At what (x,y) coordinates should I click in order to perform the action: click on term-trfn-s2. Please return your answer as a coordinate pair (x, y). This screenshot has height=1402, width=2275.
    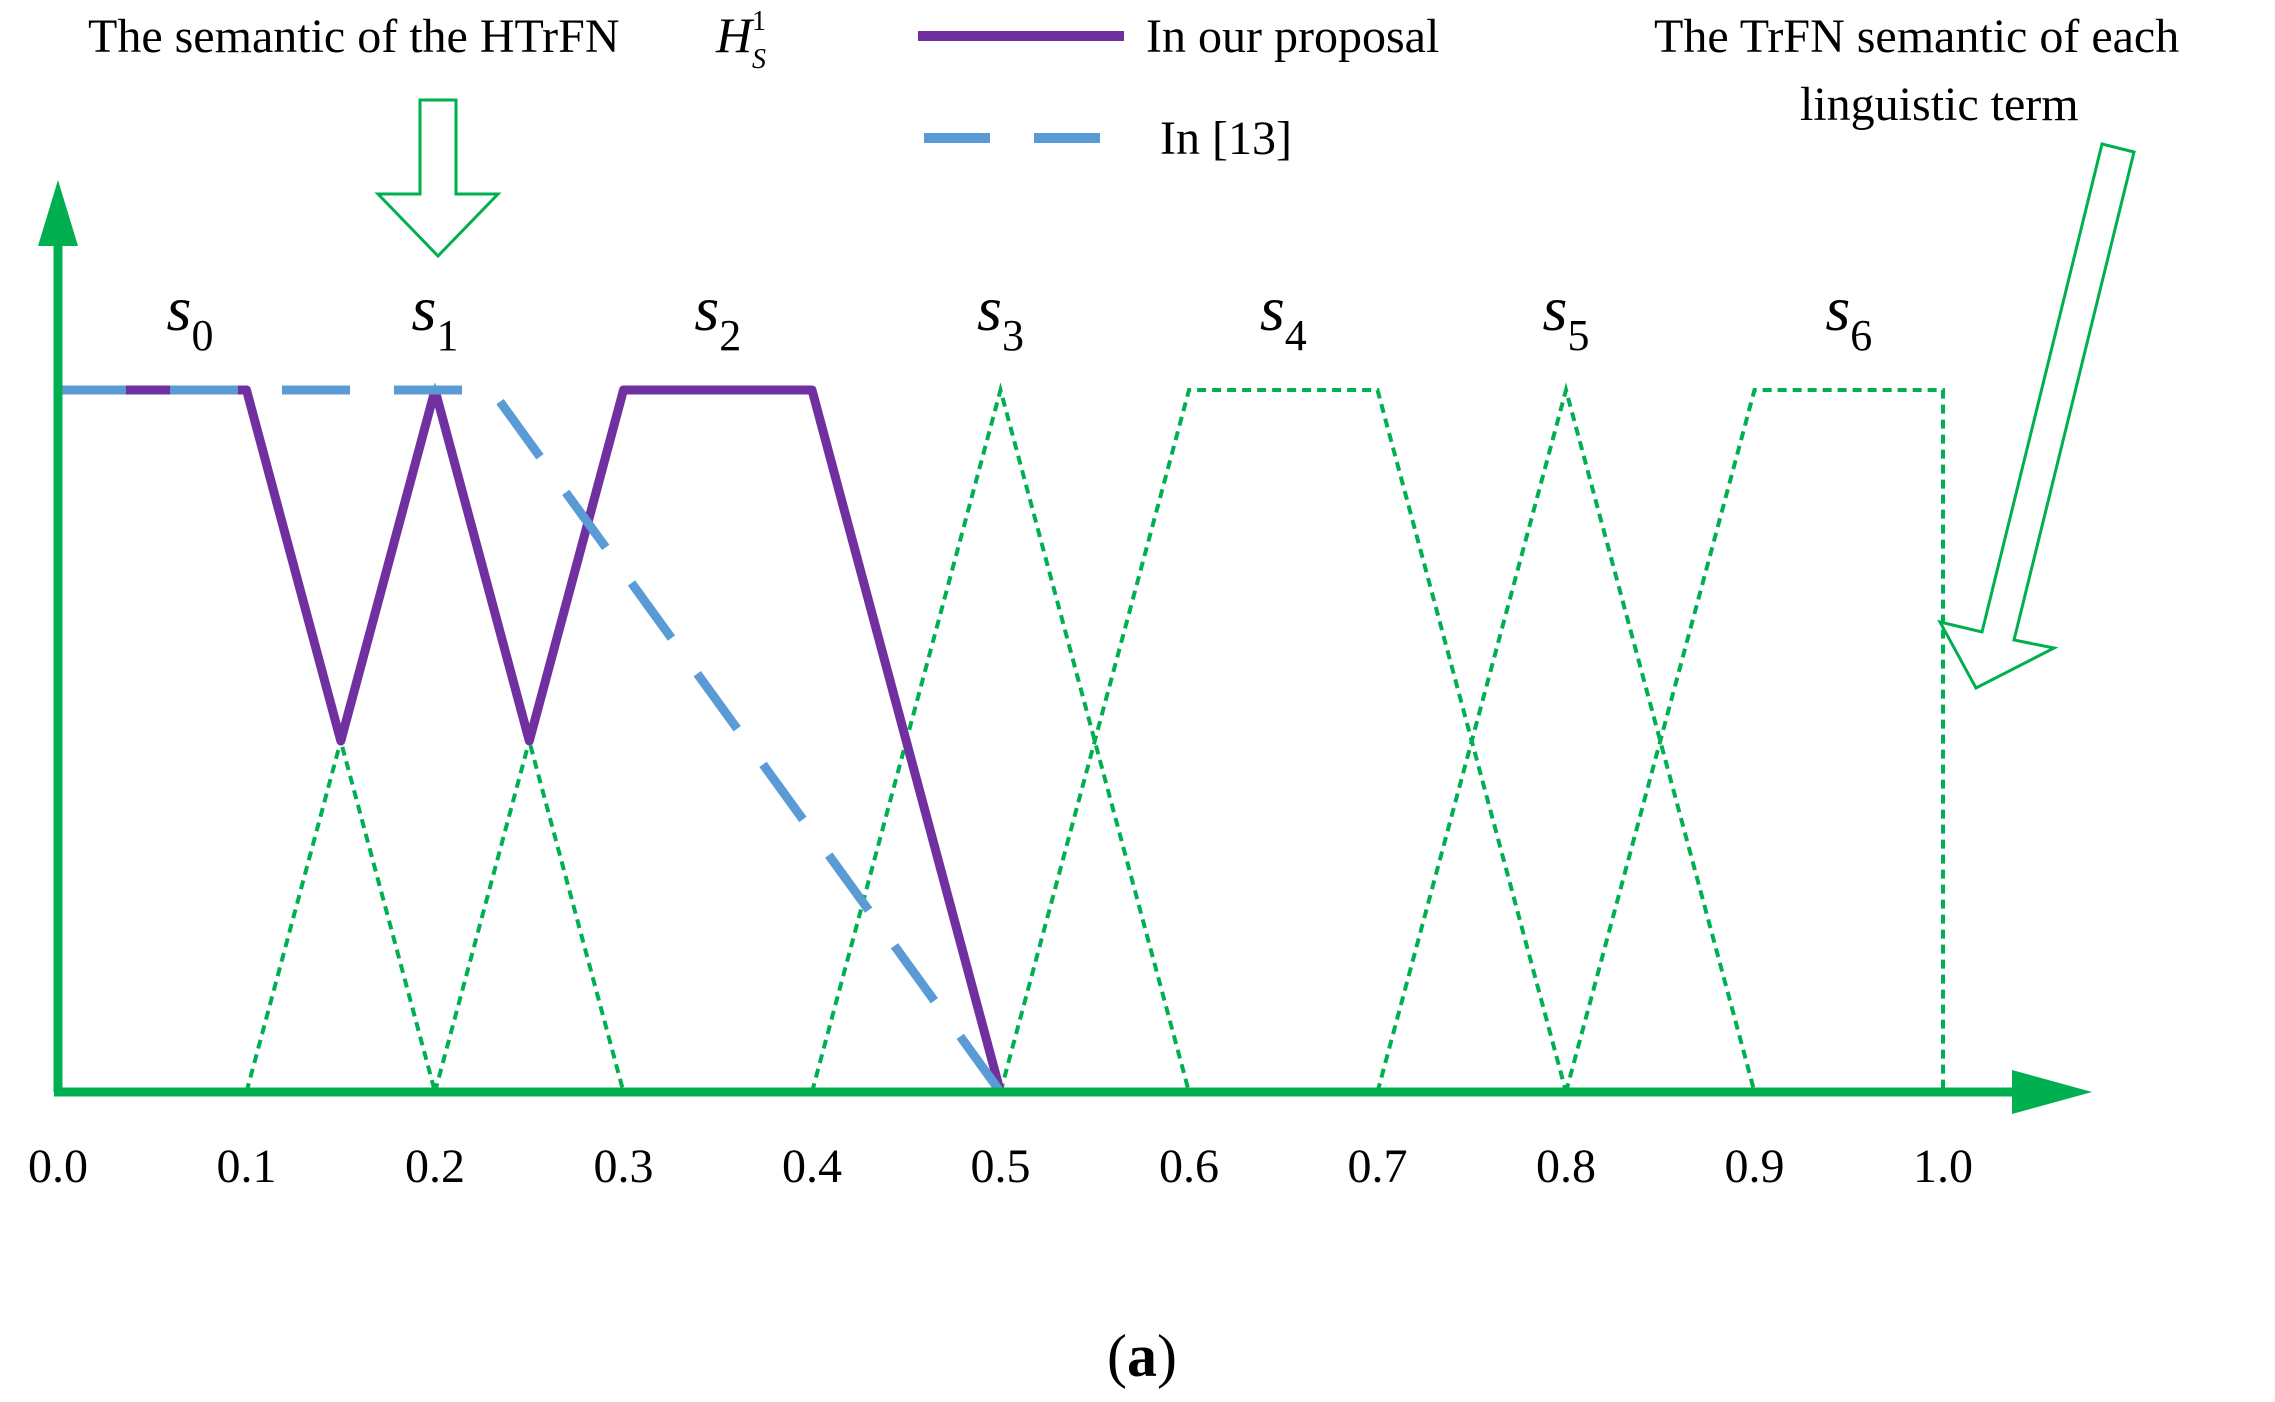
    Looking at the image, I should click on (718, 740).